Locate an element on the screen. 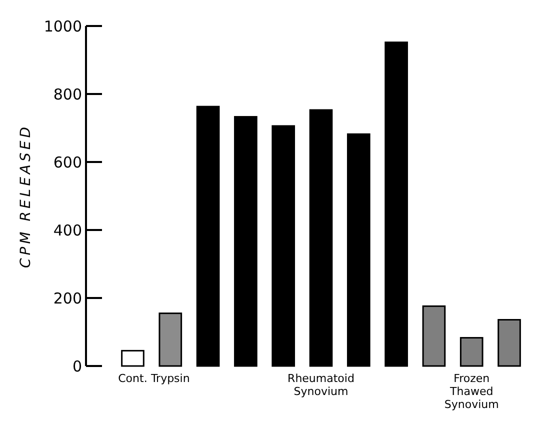 This screenshot has height=434, width=554. x-tick-label: Frozen Thawed Synovium is located at coordinates (471, 391).